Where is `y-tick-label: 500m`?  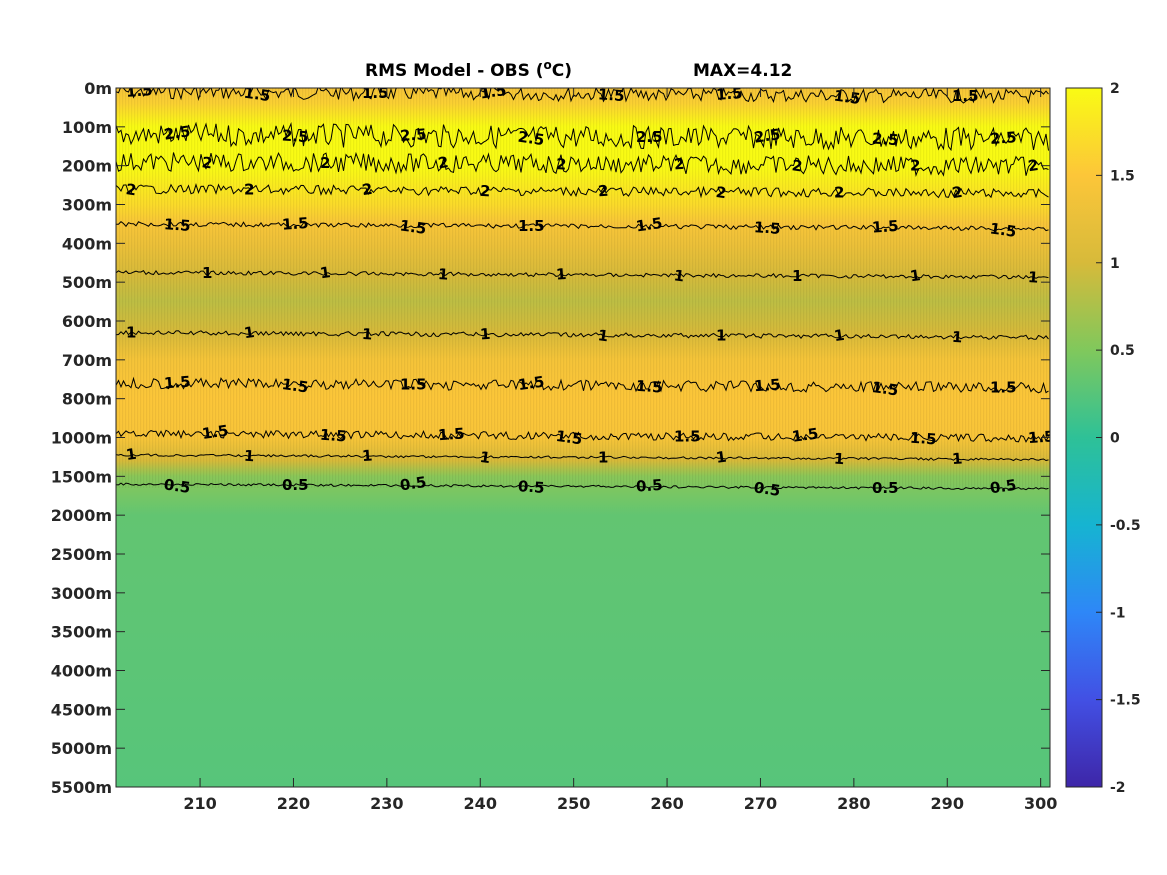
y-tick-label: 500m is located at coordinates (87, 282).